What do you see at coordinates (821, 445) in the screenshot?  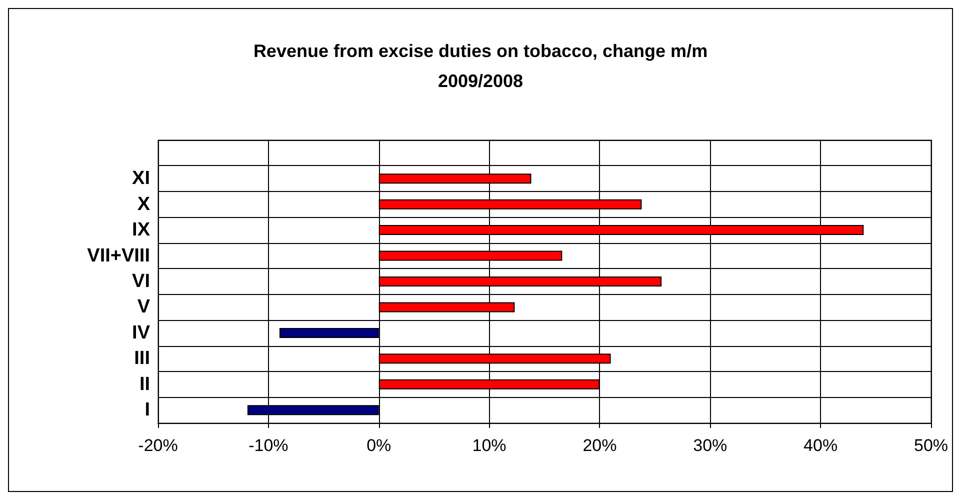 I see `x-tick-label: 40%` at bounding box center [821, 445].